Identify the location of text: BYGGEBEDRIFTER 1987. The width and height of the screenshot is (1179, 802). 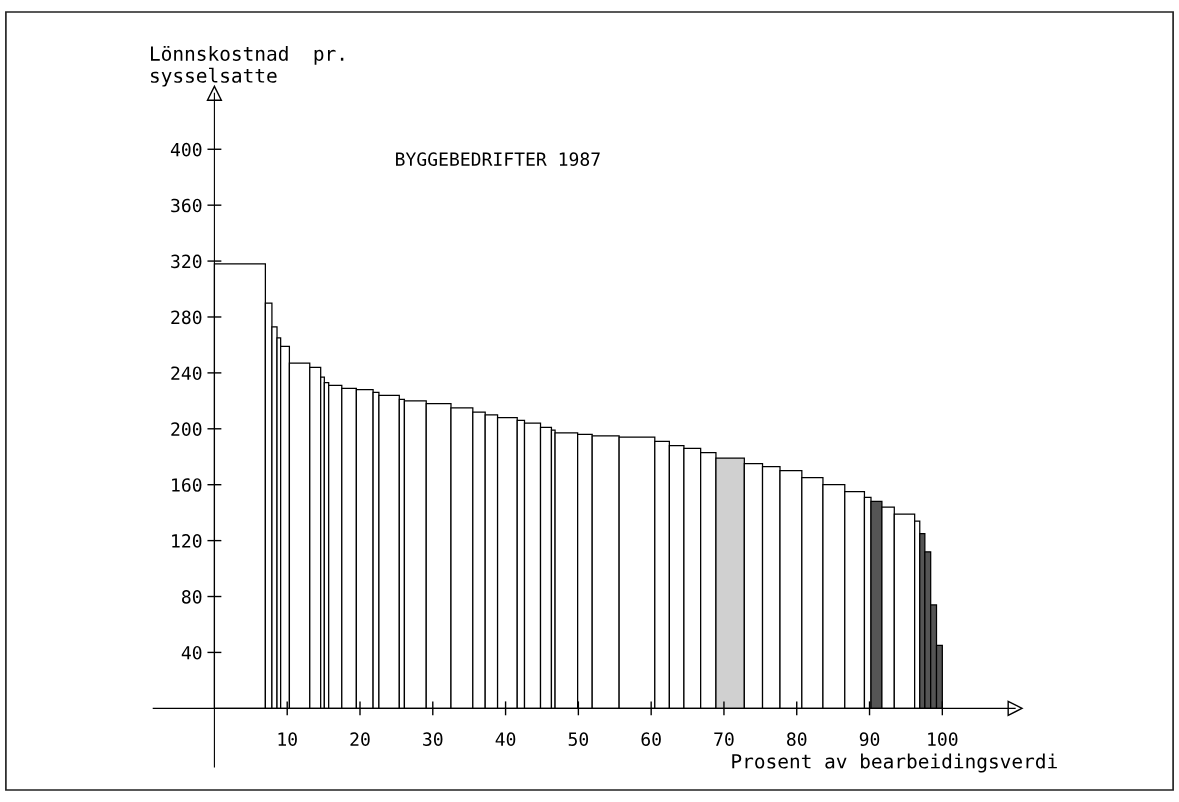
(498, 159).